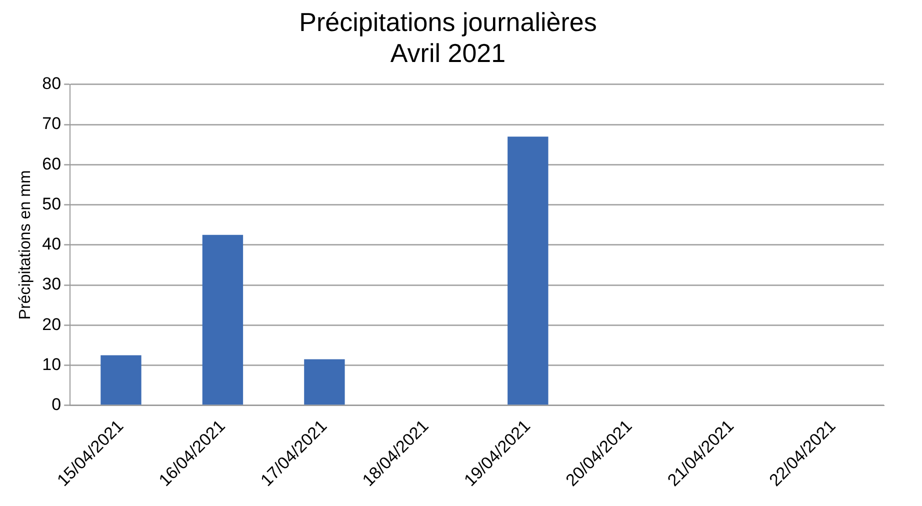  Describe the element at coordinates (52, 164) in the screenshot. I see `y-tick-label: 60` at that location.